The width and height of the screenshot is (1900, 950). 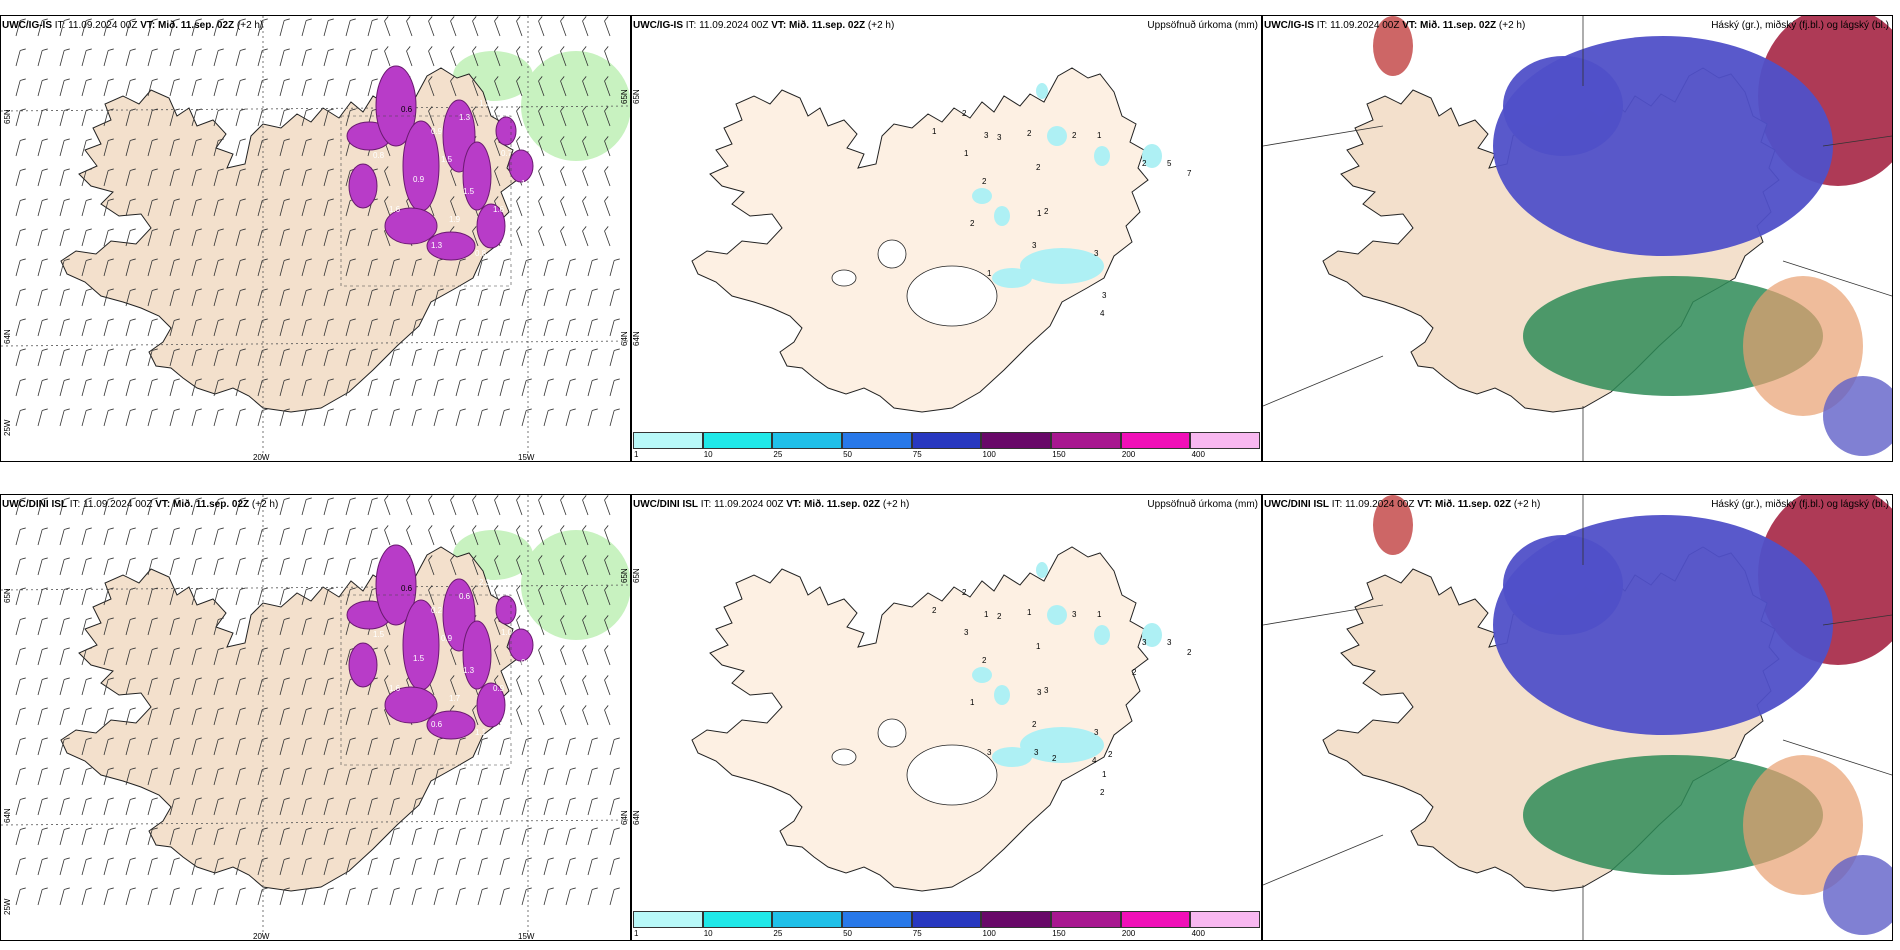 I want to click on lat-tick-64n-left: 64N, so click(x=636, y=817).